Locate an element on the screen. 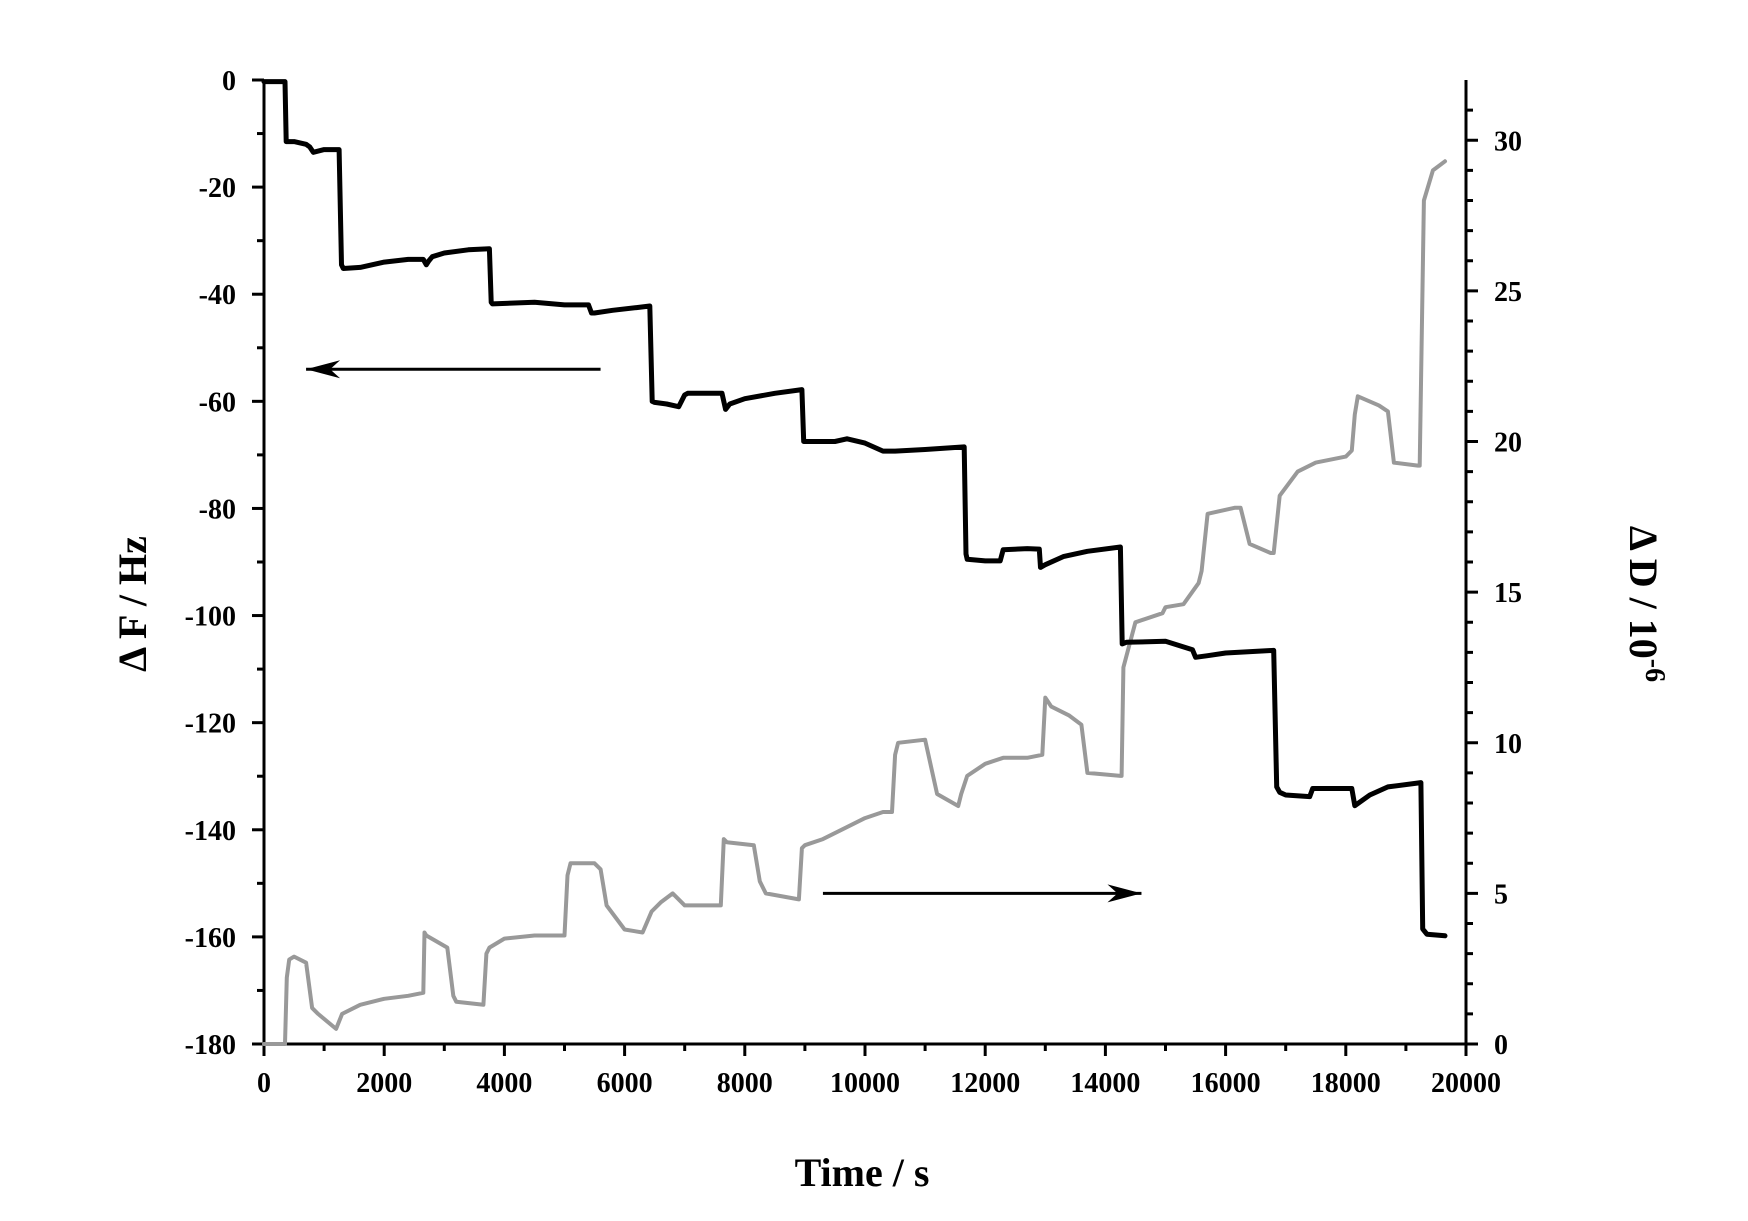 This screenshot has width=1748, height=1221. x-tick-label: 0 is located at coordinates (264, 1083).